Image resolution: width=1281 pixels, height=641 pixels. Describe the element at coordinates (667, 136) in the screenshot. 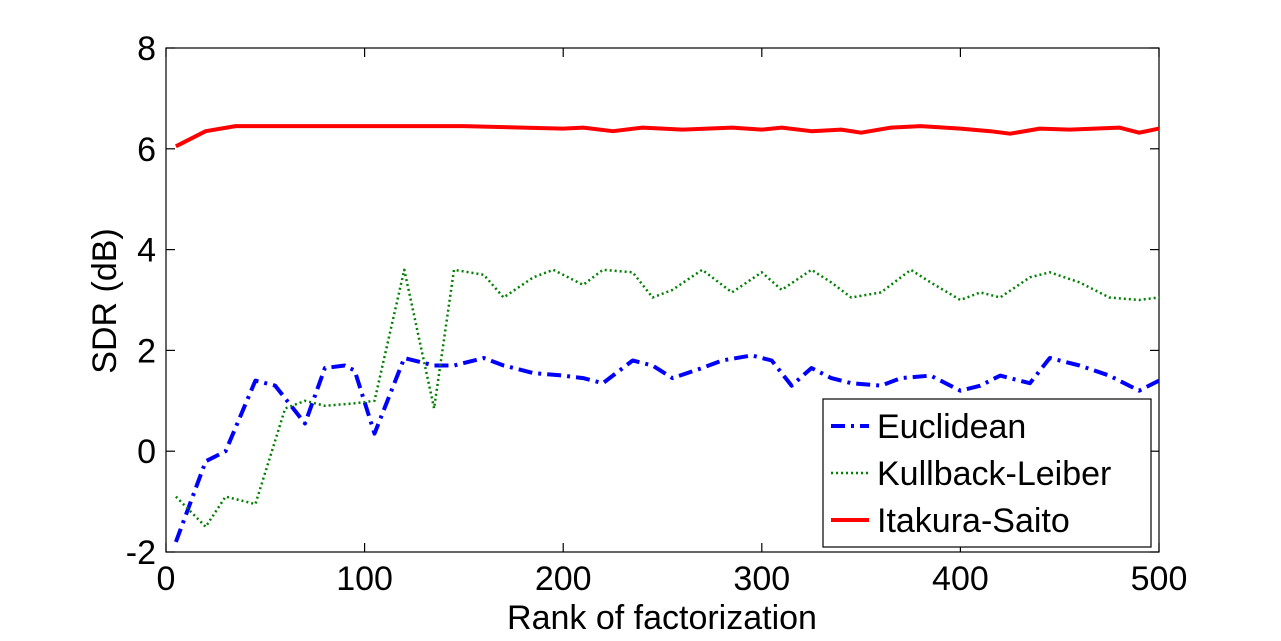

I see `series-line-itakura-saito` at that location.